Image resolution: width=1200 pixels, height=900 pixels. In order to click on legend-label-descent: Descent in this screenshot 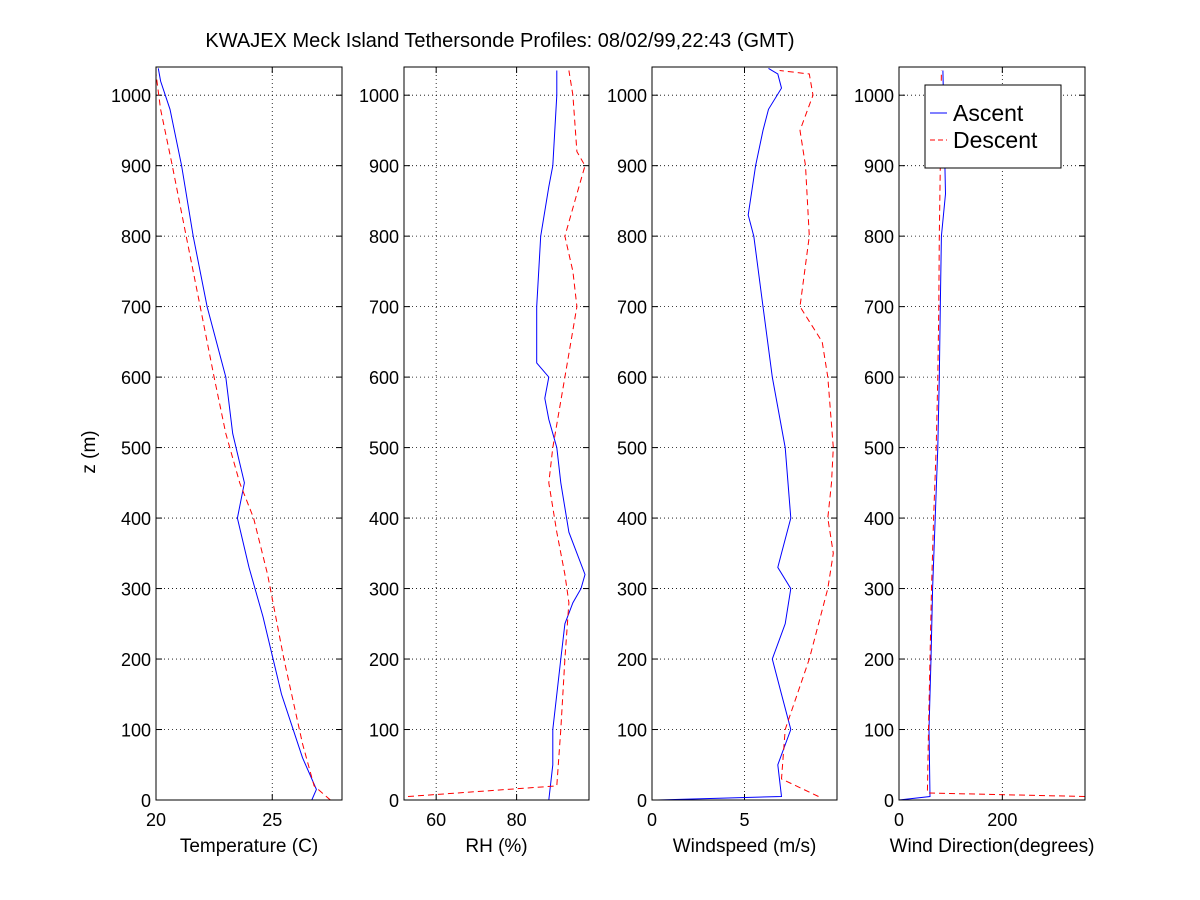, I will do `click(995, 140)`.